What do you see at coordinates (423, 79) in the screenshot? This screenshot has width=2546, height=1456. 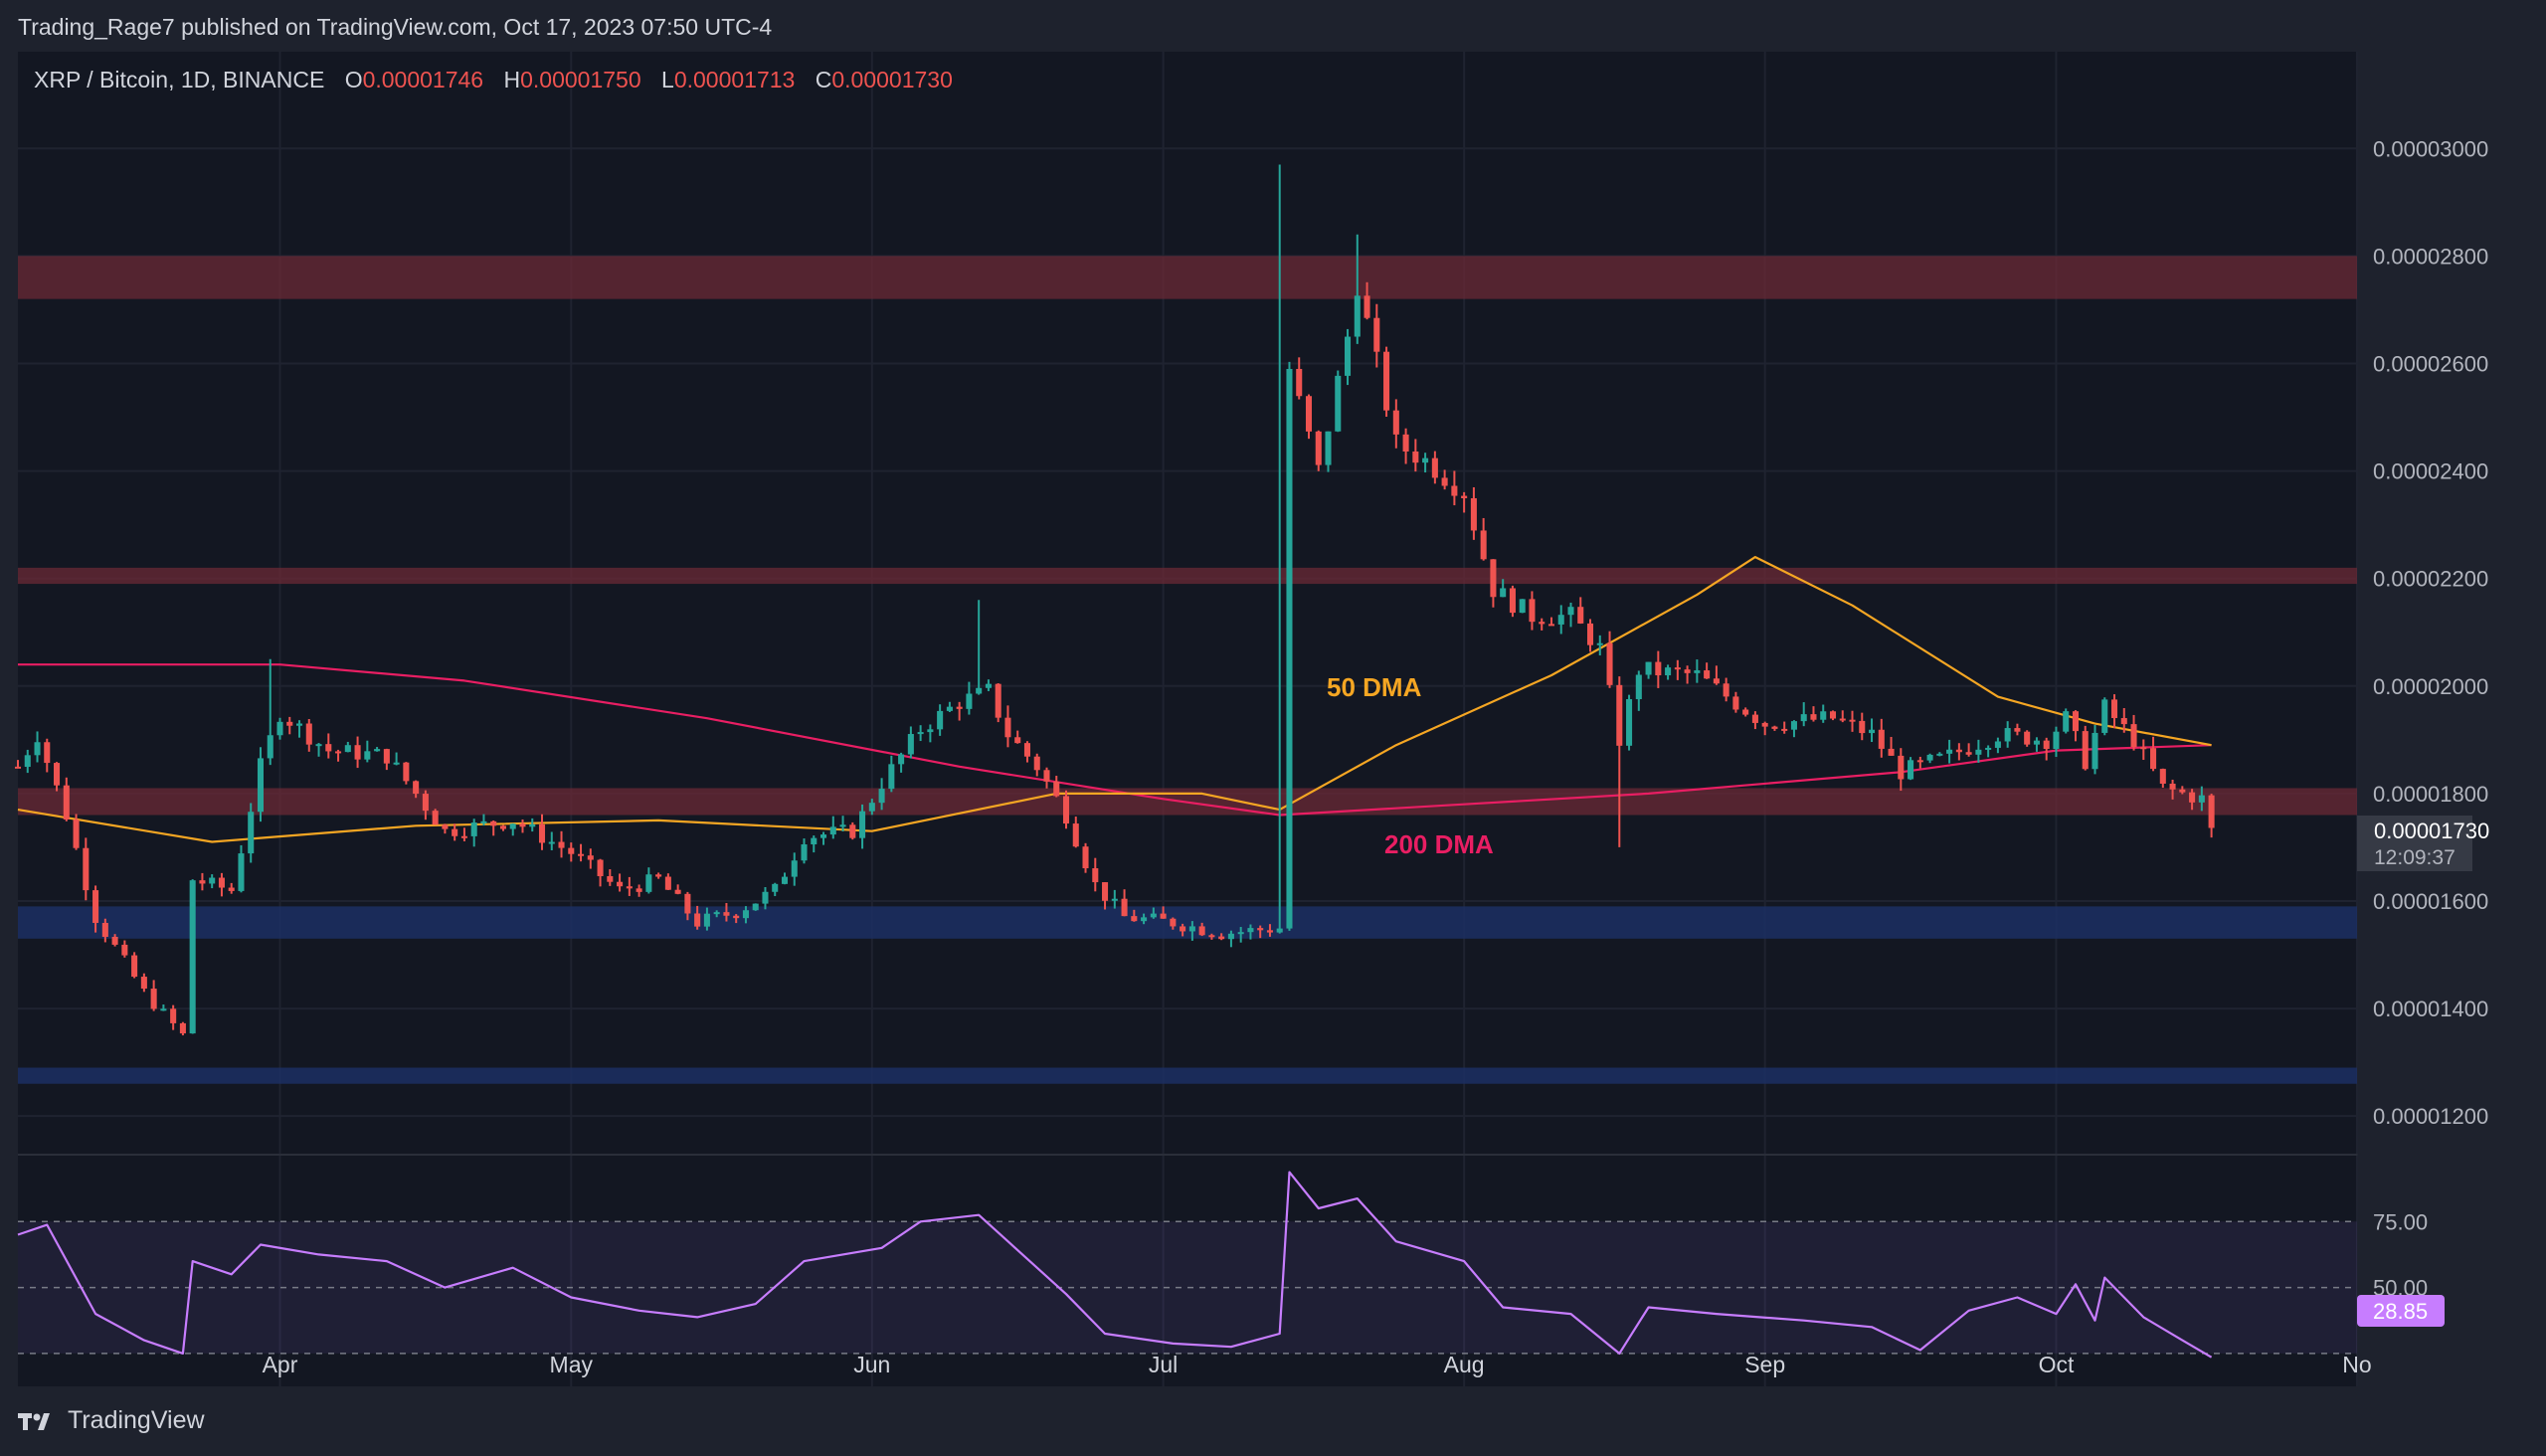 I see `legend-open: 0.00001746` at bounding box center [423, 79].